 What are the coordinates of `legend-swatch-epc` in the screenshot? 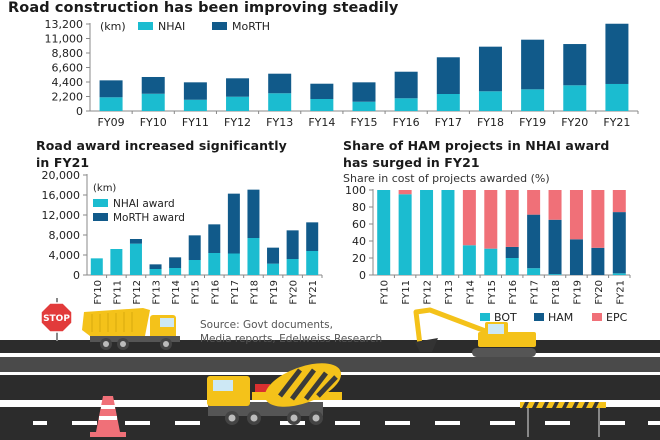 It's located at (597, 317).